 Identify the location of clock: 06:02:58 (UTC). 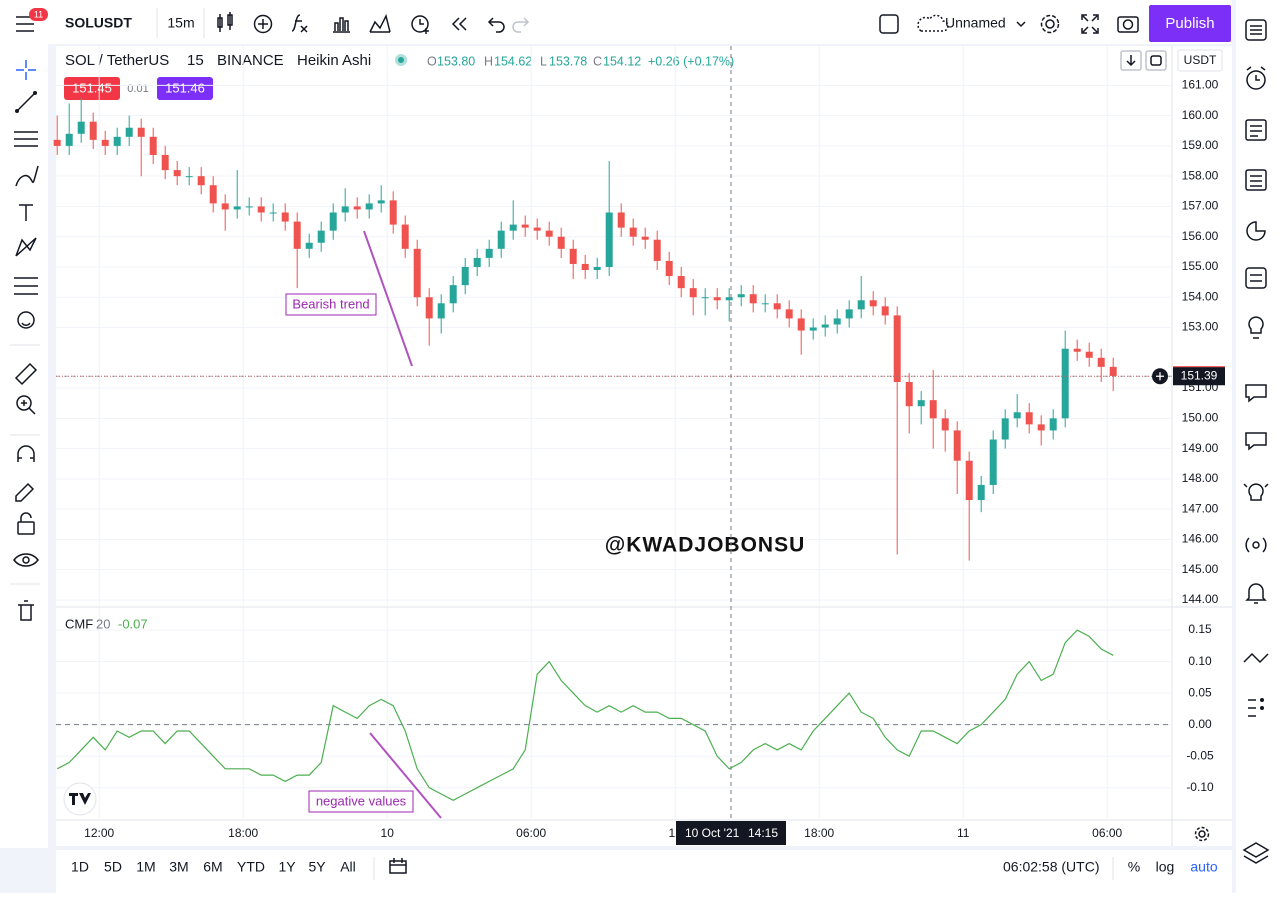
(1051, 867).